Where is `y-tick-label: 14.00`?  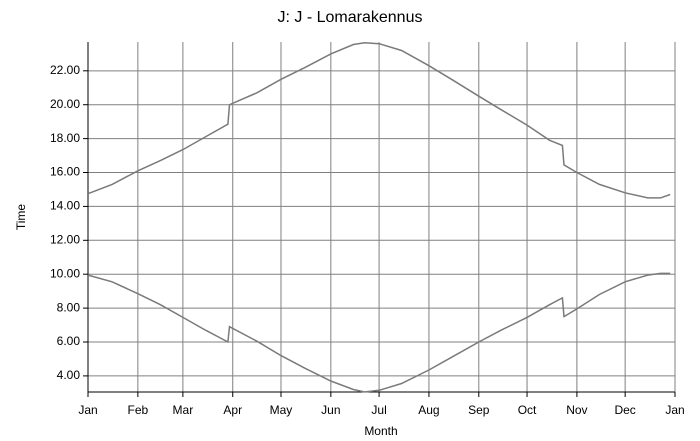
y-tick-label: 14.00 is located at coordinates (65, 206).